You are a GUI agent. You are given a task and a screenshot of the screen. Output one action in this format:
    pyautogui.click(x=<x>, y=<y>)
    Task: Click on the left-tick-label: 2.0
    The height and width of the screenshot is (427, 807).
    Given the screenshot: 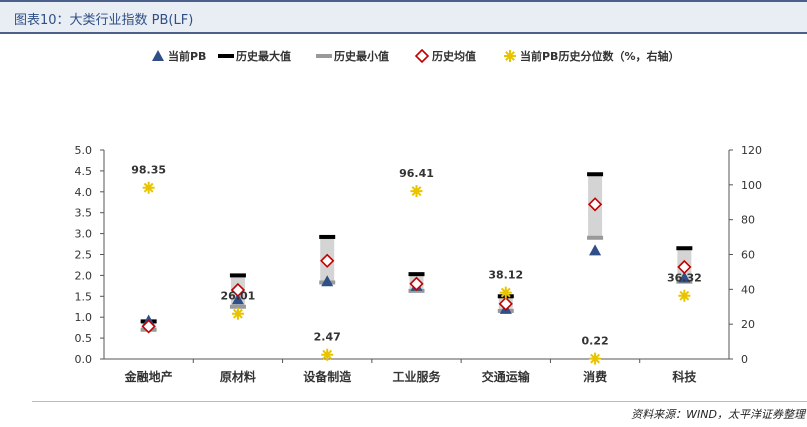 What is the action you would take?
    pyautogui.click(x=84, y=275)
    